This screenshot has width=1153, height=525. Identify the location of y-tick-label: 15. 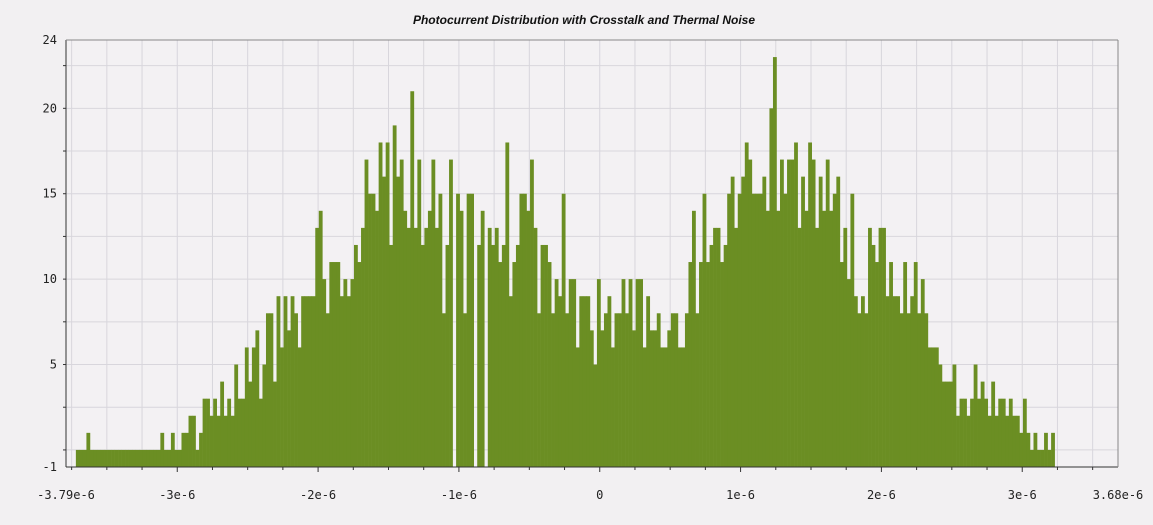
(50, 194).